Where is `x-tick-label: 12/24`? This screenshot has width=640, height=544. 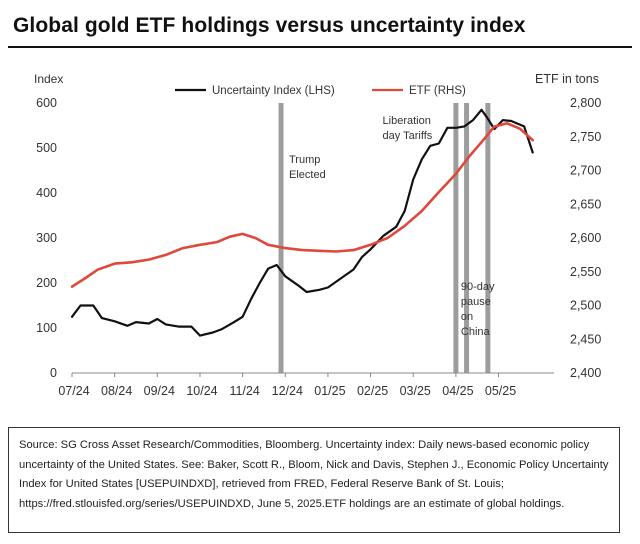 x-tick-label: 12/24 is located at coordinates (287, 391).